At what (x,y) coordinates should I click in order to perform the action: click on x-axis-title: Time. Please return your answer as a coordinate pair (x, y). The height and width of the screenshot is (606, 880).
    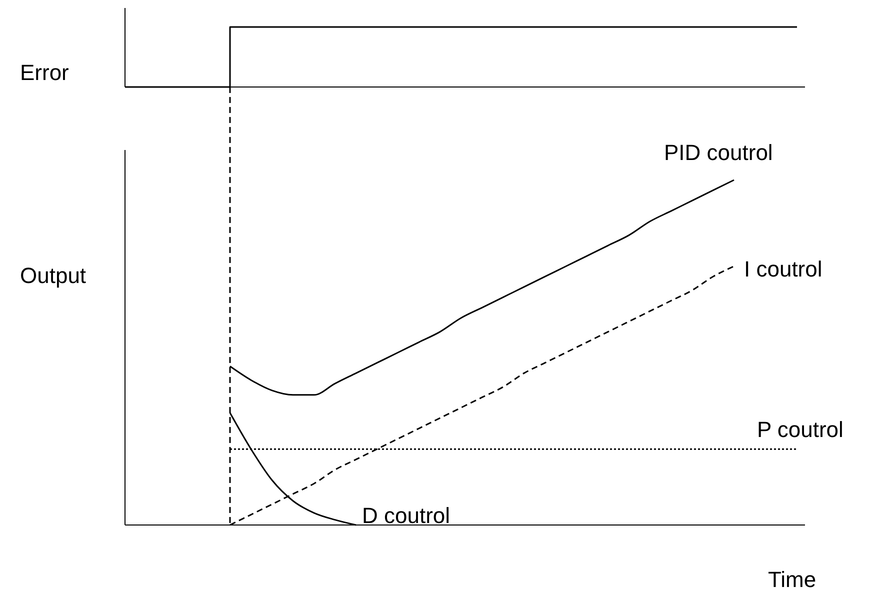
    Looking at the image, I should click on (792, 579).